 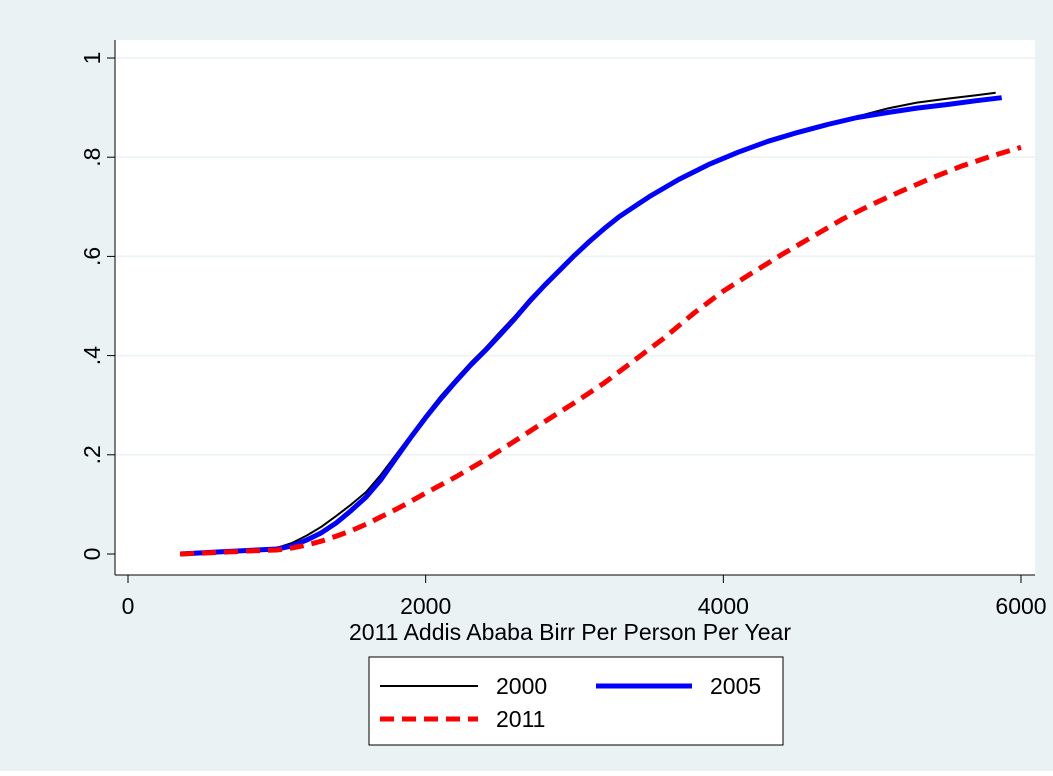 What do you see at coordinates (735, 686) in the screenshot?
I see `legend-label-2005: 2005` at bounding box center [735, 686].